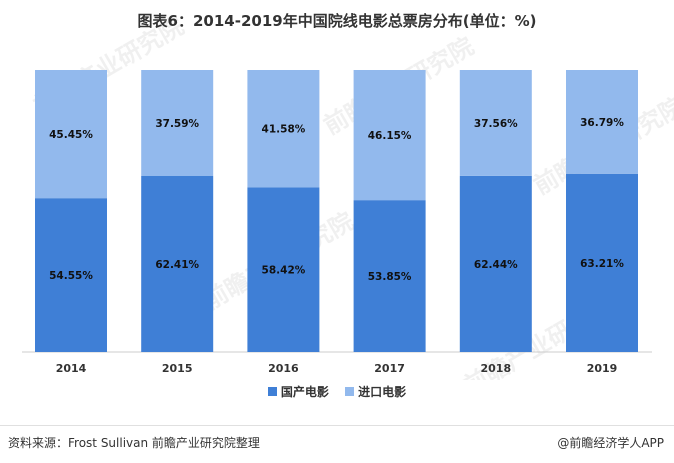  I want to click on legend: 国产电影 进口电影, so click(337, 391).